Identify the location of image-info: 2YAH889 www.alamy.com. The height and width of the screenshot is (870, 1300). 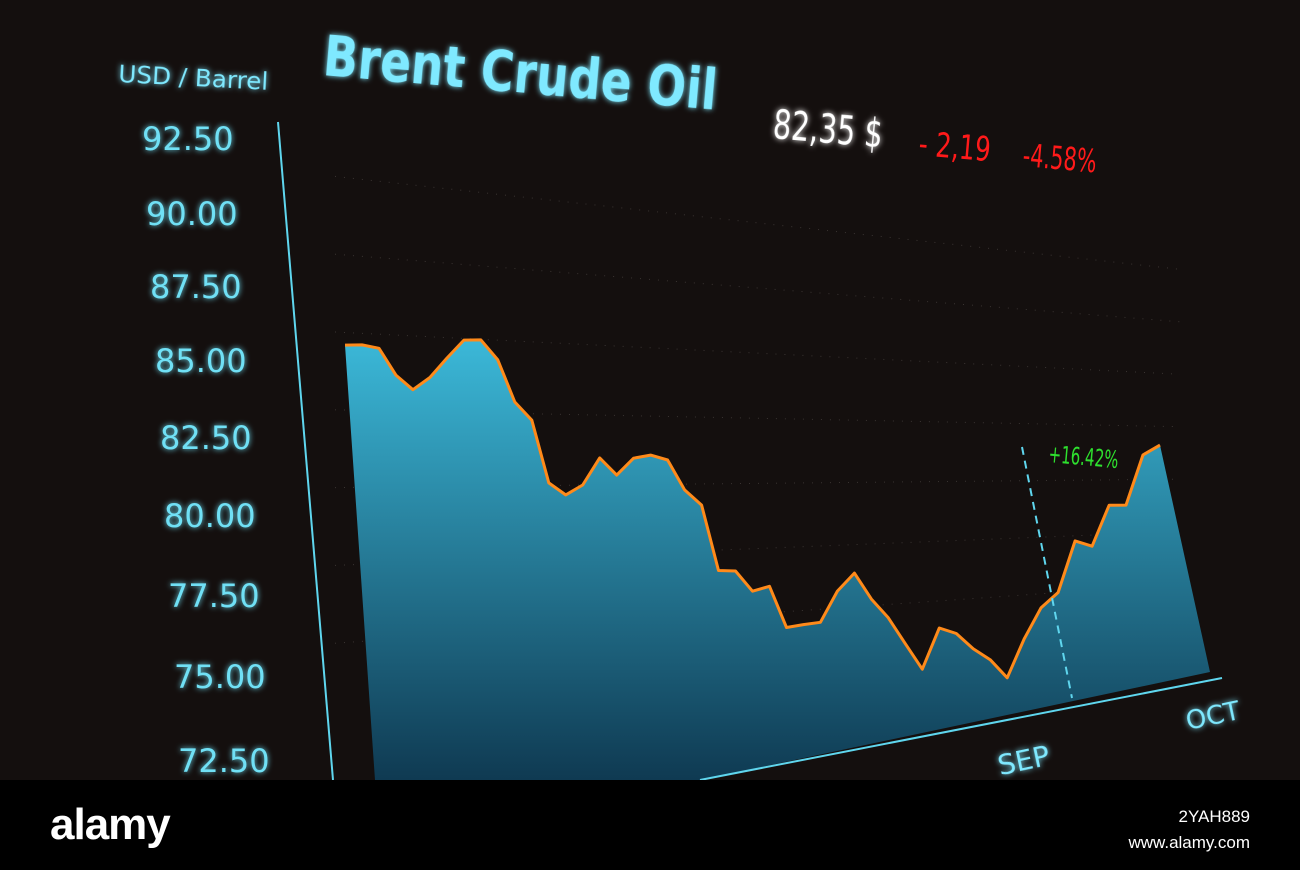
(1189, 830).